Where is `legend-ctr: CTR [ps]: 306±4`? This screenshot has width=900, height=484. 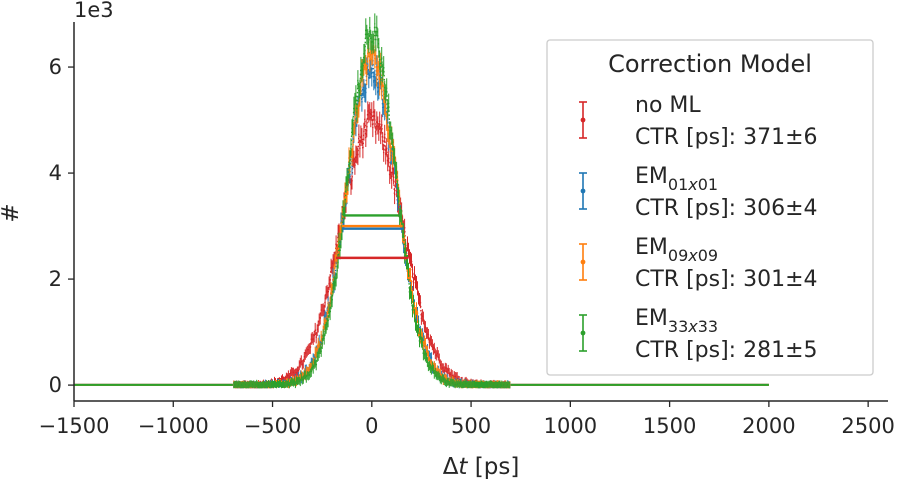 legend-ctr: CTR [ps]: 306±4 is located at coordinates (726, 208).